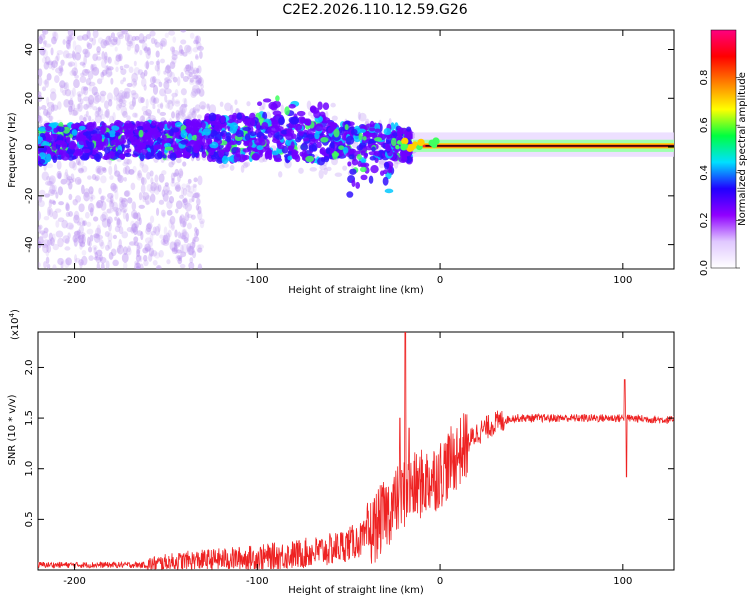 The width and height of the screenshot is (750, 600). I want to click on colorbar-tick-label: 0.2, so click(704, 220).